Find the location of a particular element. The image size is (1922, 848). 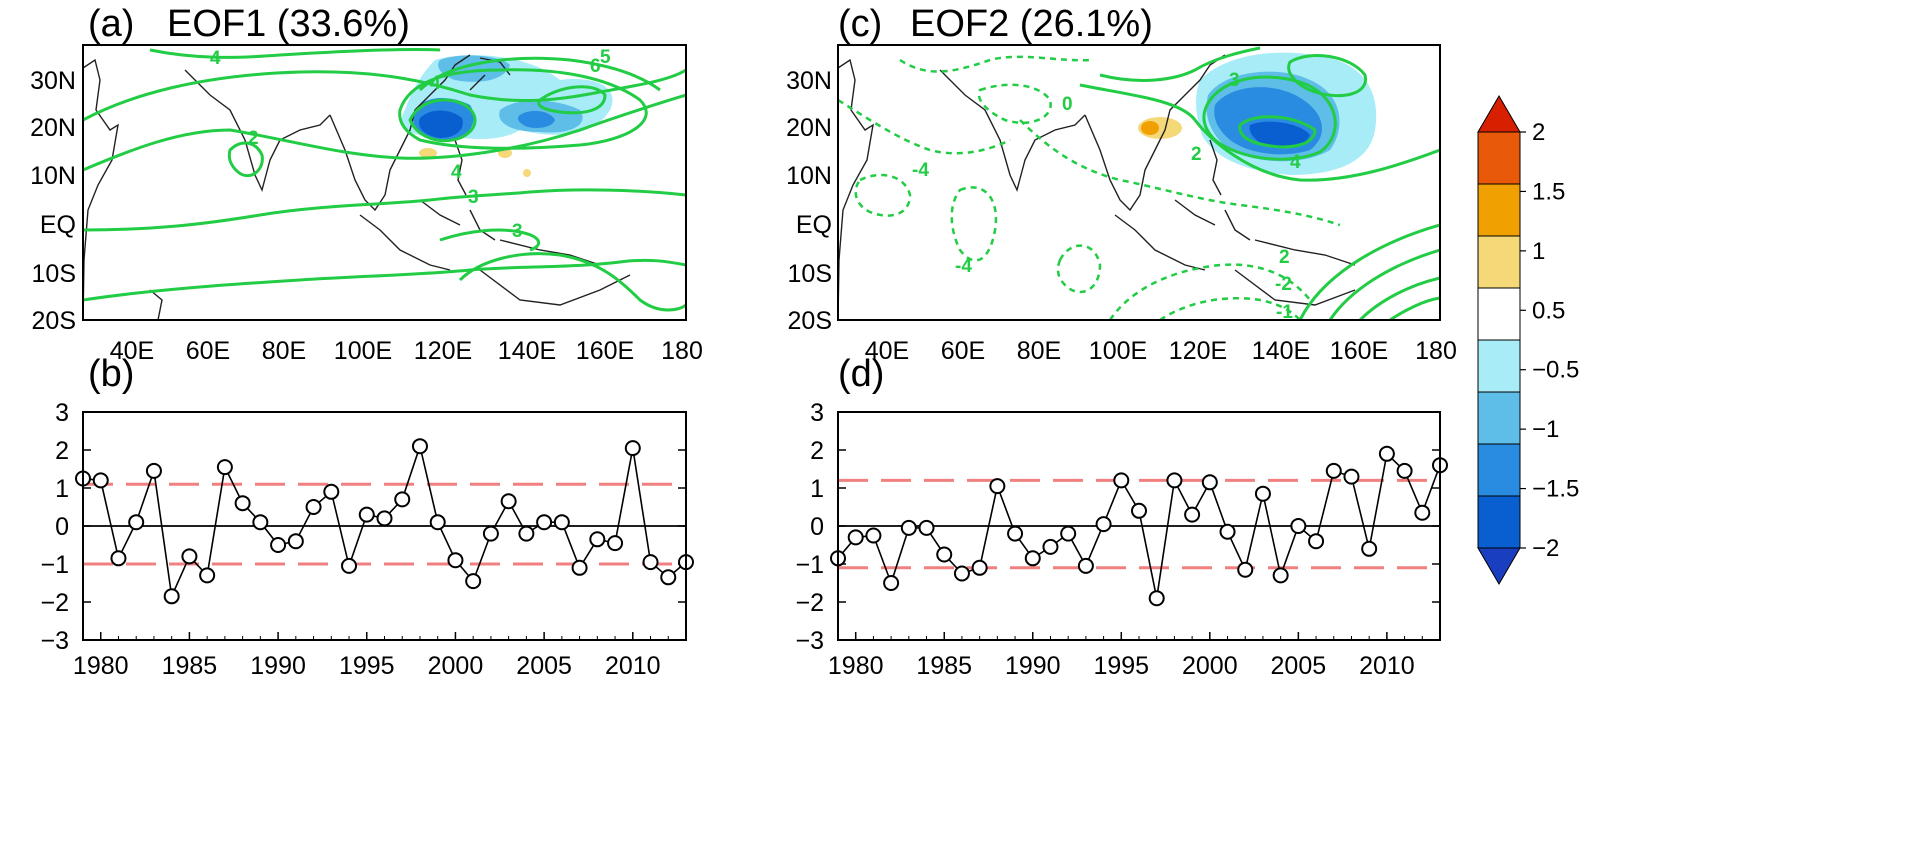

map-a-field: 4 2 4 4 3 3 6 5 is located at coordinates (384, 183).